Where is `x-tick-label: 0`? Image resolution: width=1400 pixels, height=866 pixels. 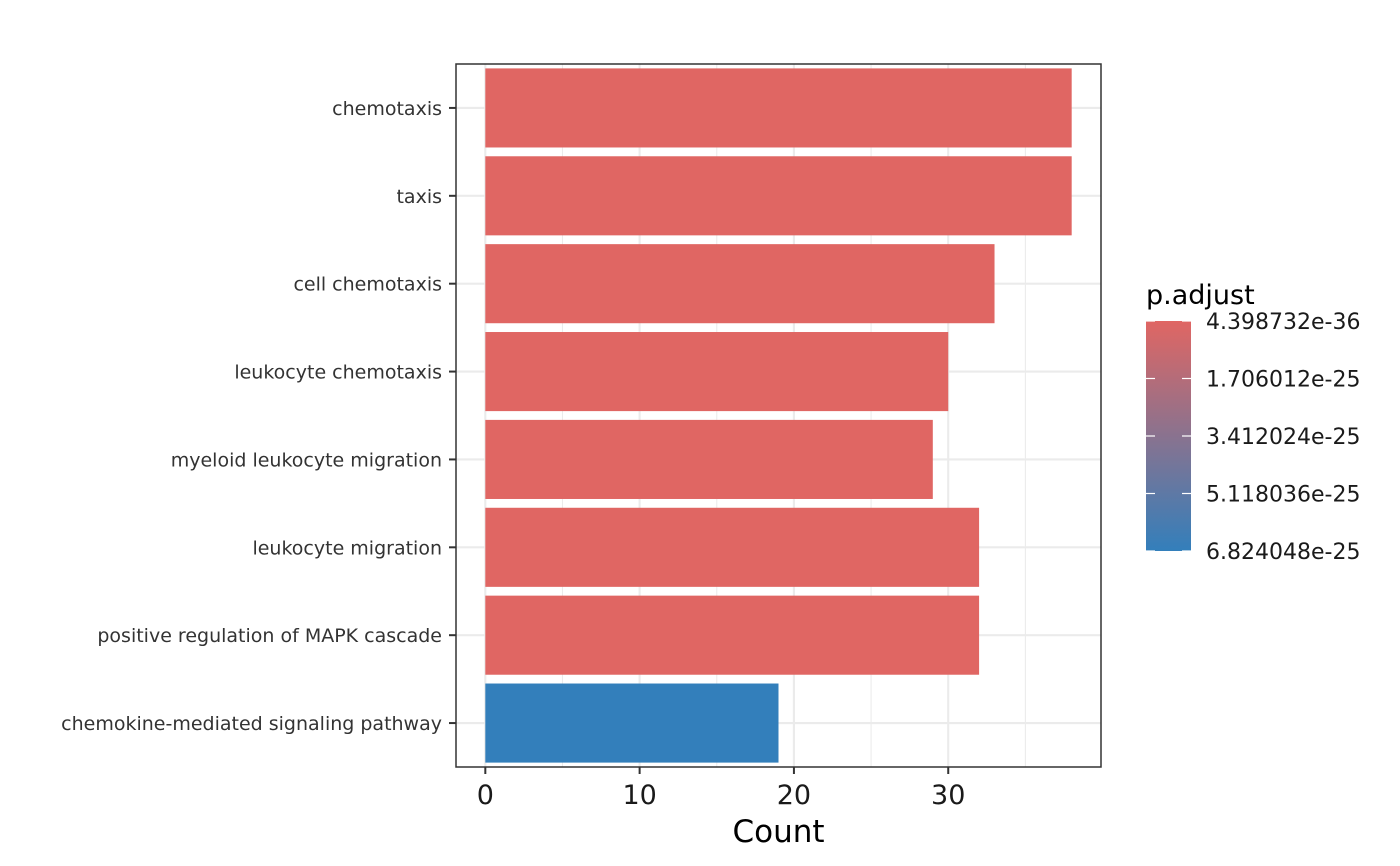
x-tick-label: 0 is located at coordinates (485, 795).